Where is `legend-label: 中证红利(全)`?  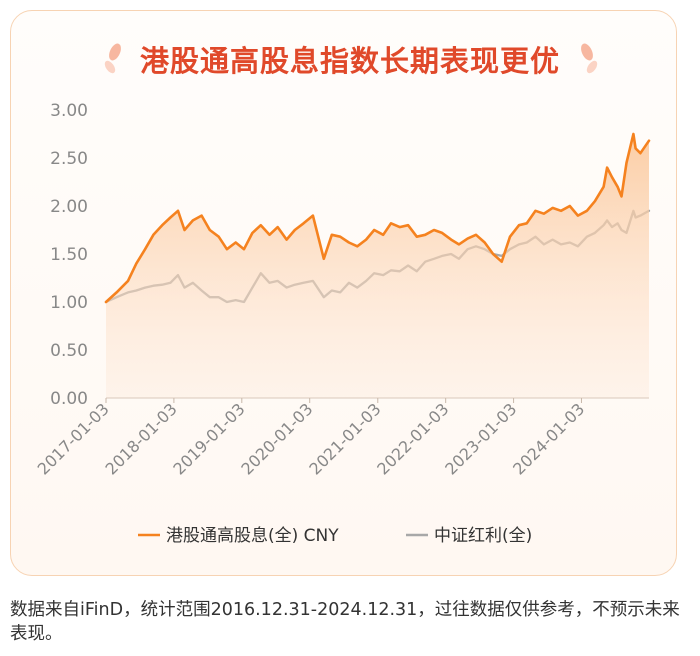
legend-label: 中证红利(全) is located at coordinates (483, 536).